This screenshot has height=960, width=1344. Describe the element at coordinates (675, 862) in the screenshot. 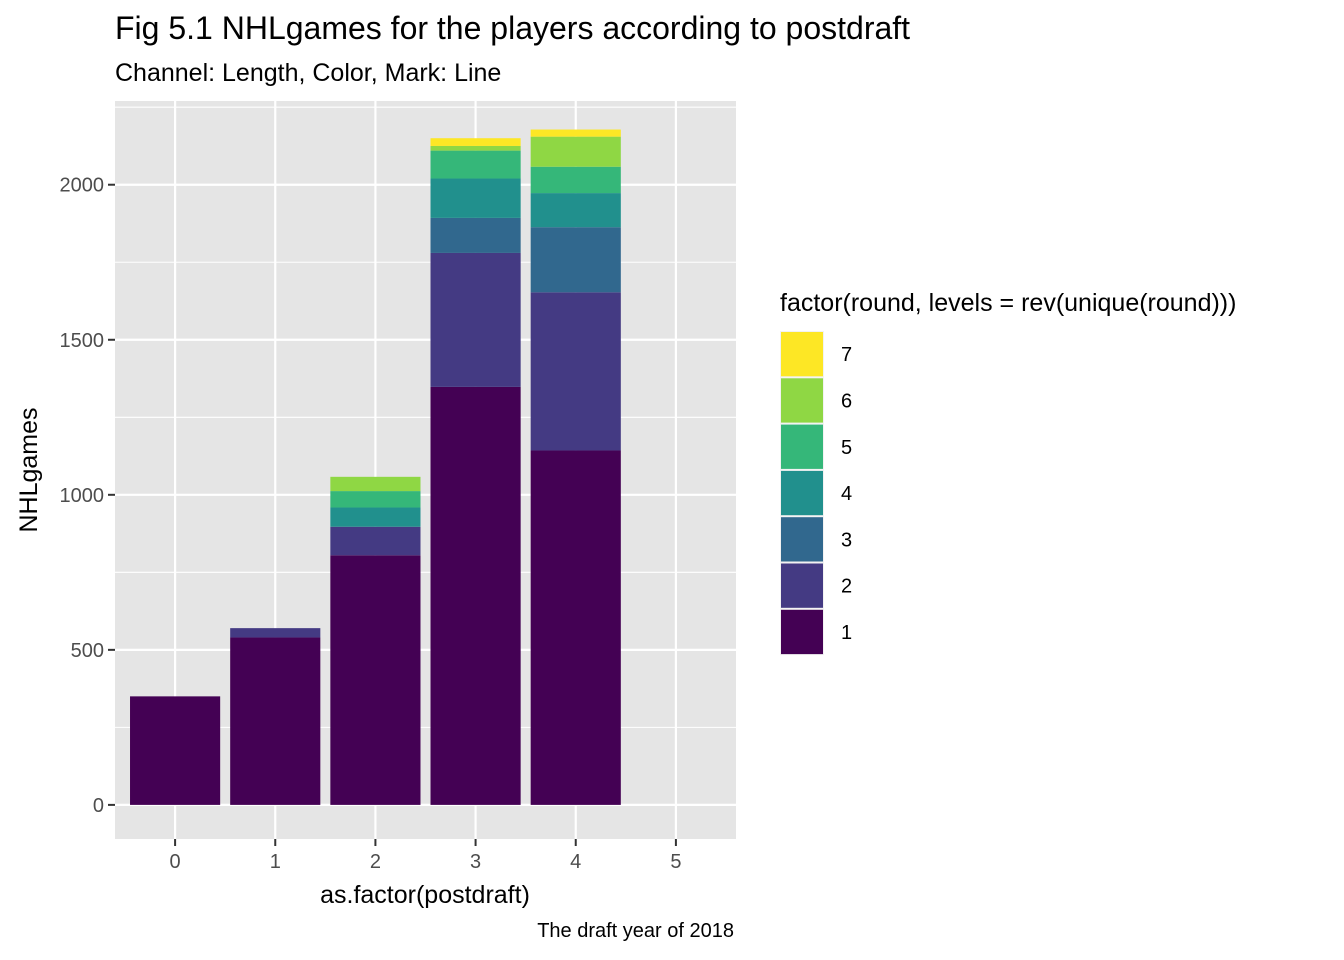

I see `x-tick-label: 5` at that location.